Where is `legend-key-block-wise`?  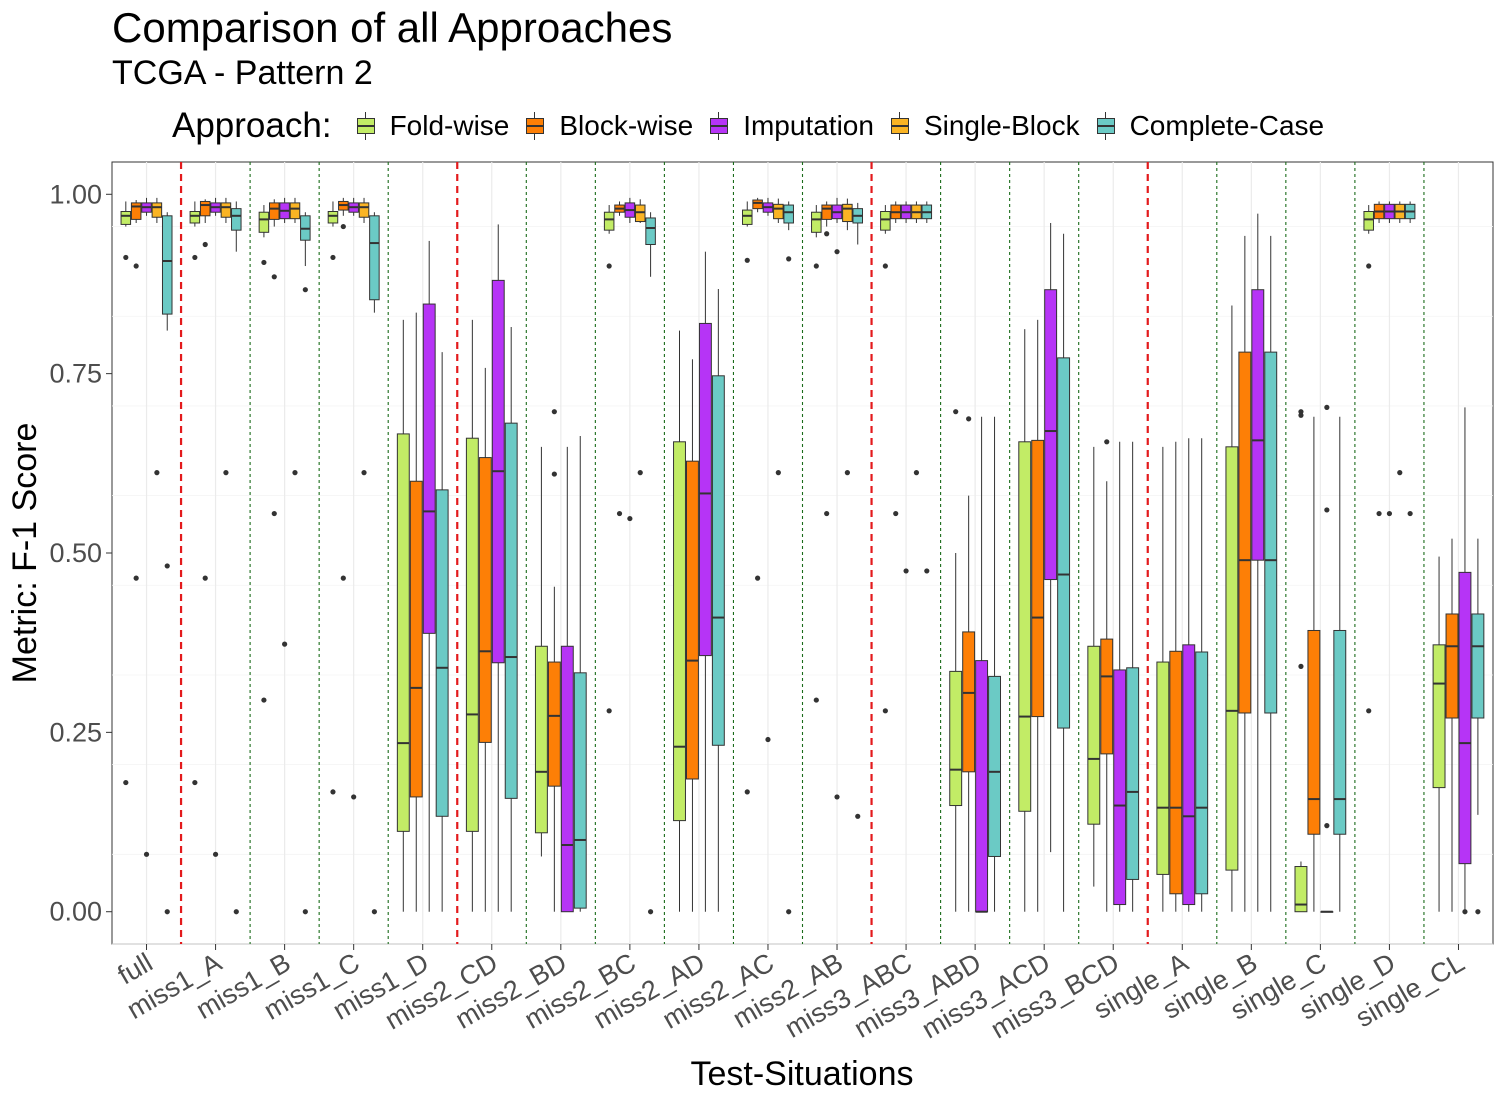
legend-key-block-wise is located at coordinates (535, 126).